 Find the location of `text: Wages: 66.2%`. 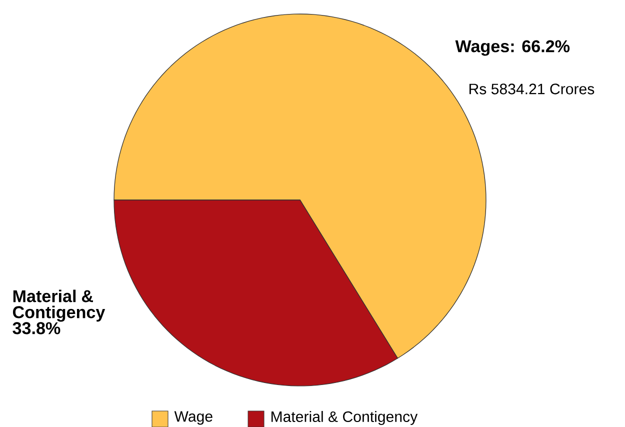

text: Wages: 66.2% is located at coordinates (512, 48).